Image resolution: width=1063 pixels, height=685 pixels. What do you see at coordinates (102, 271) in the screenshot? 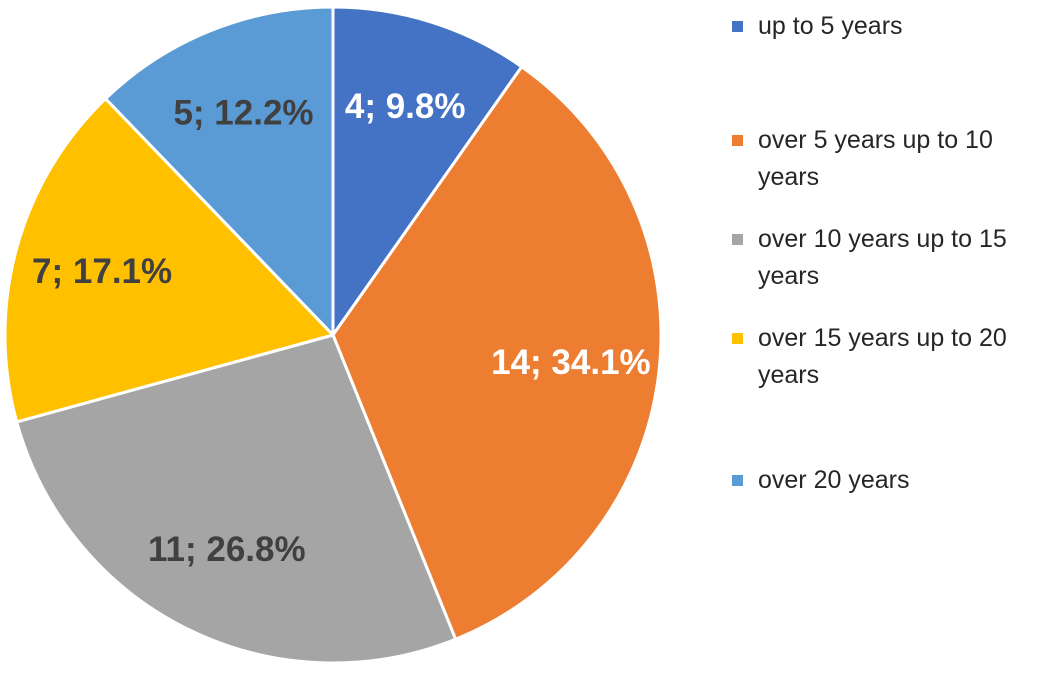
I see `data-label-4: 7; 17.1%` at bounding box center [102, 271].